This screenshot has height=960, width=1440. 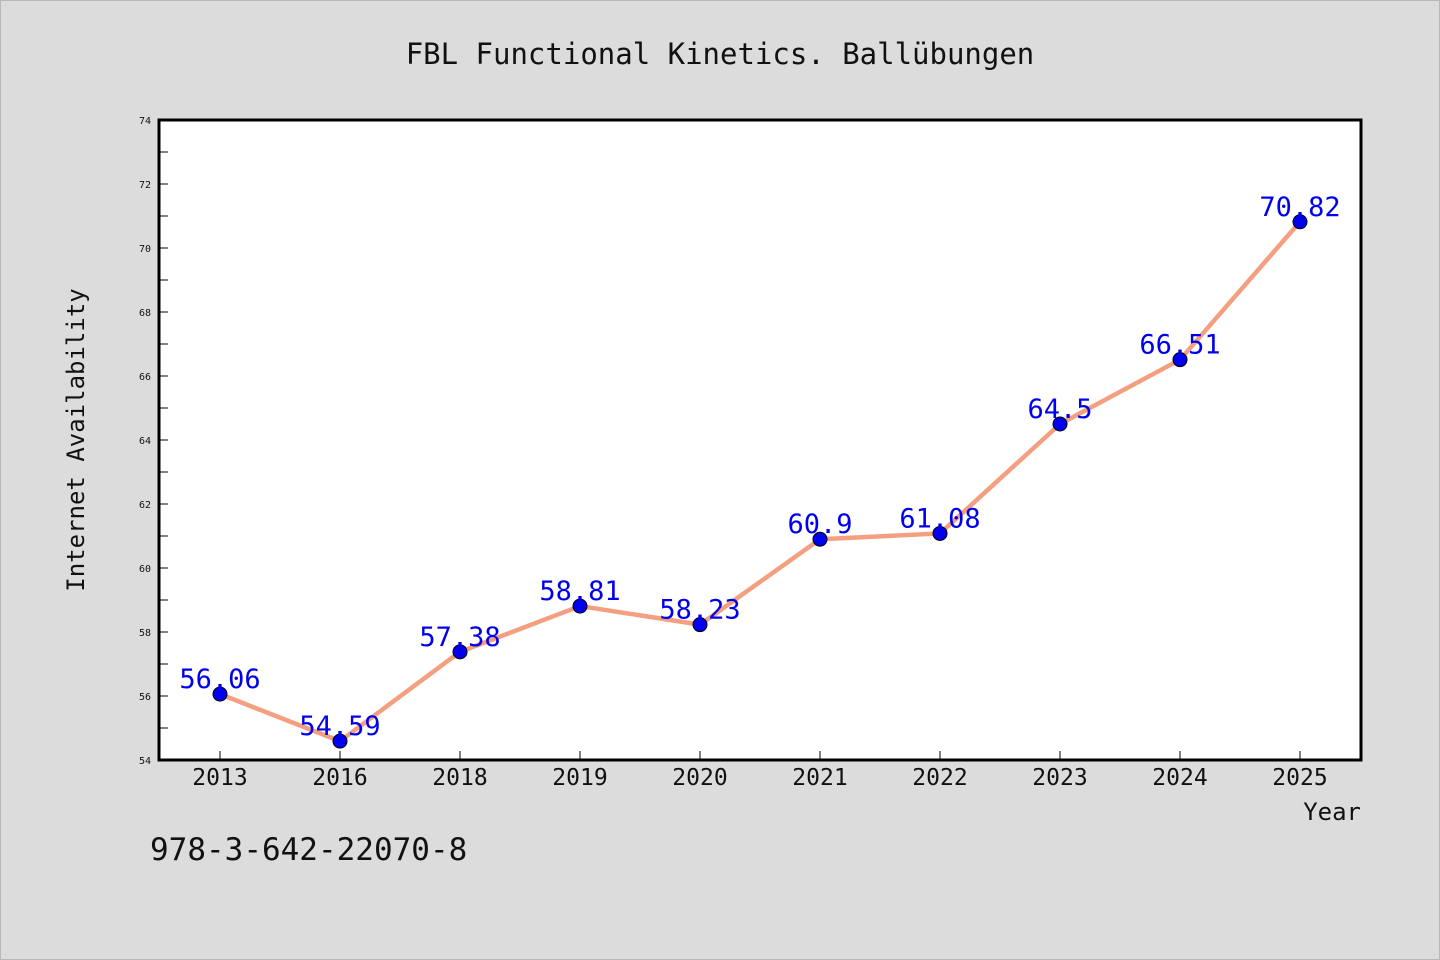 I want to click on x-tick-label: 2025, so click(x=1299, y=778).